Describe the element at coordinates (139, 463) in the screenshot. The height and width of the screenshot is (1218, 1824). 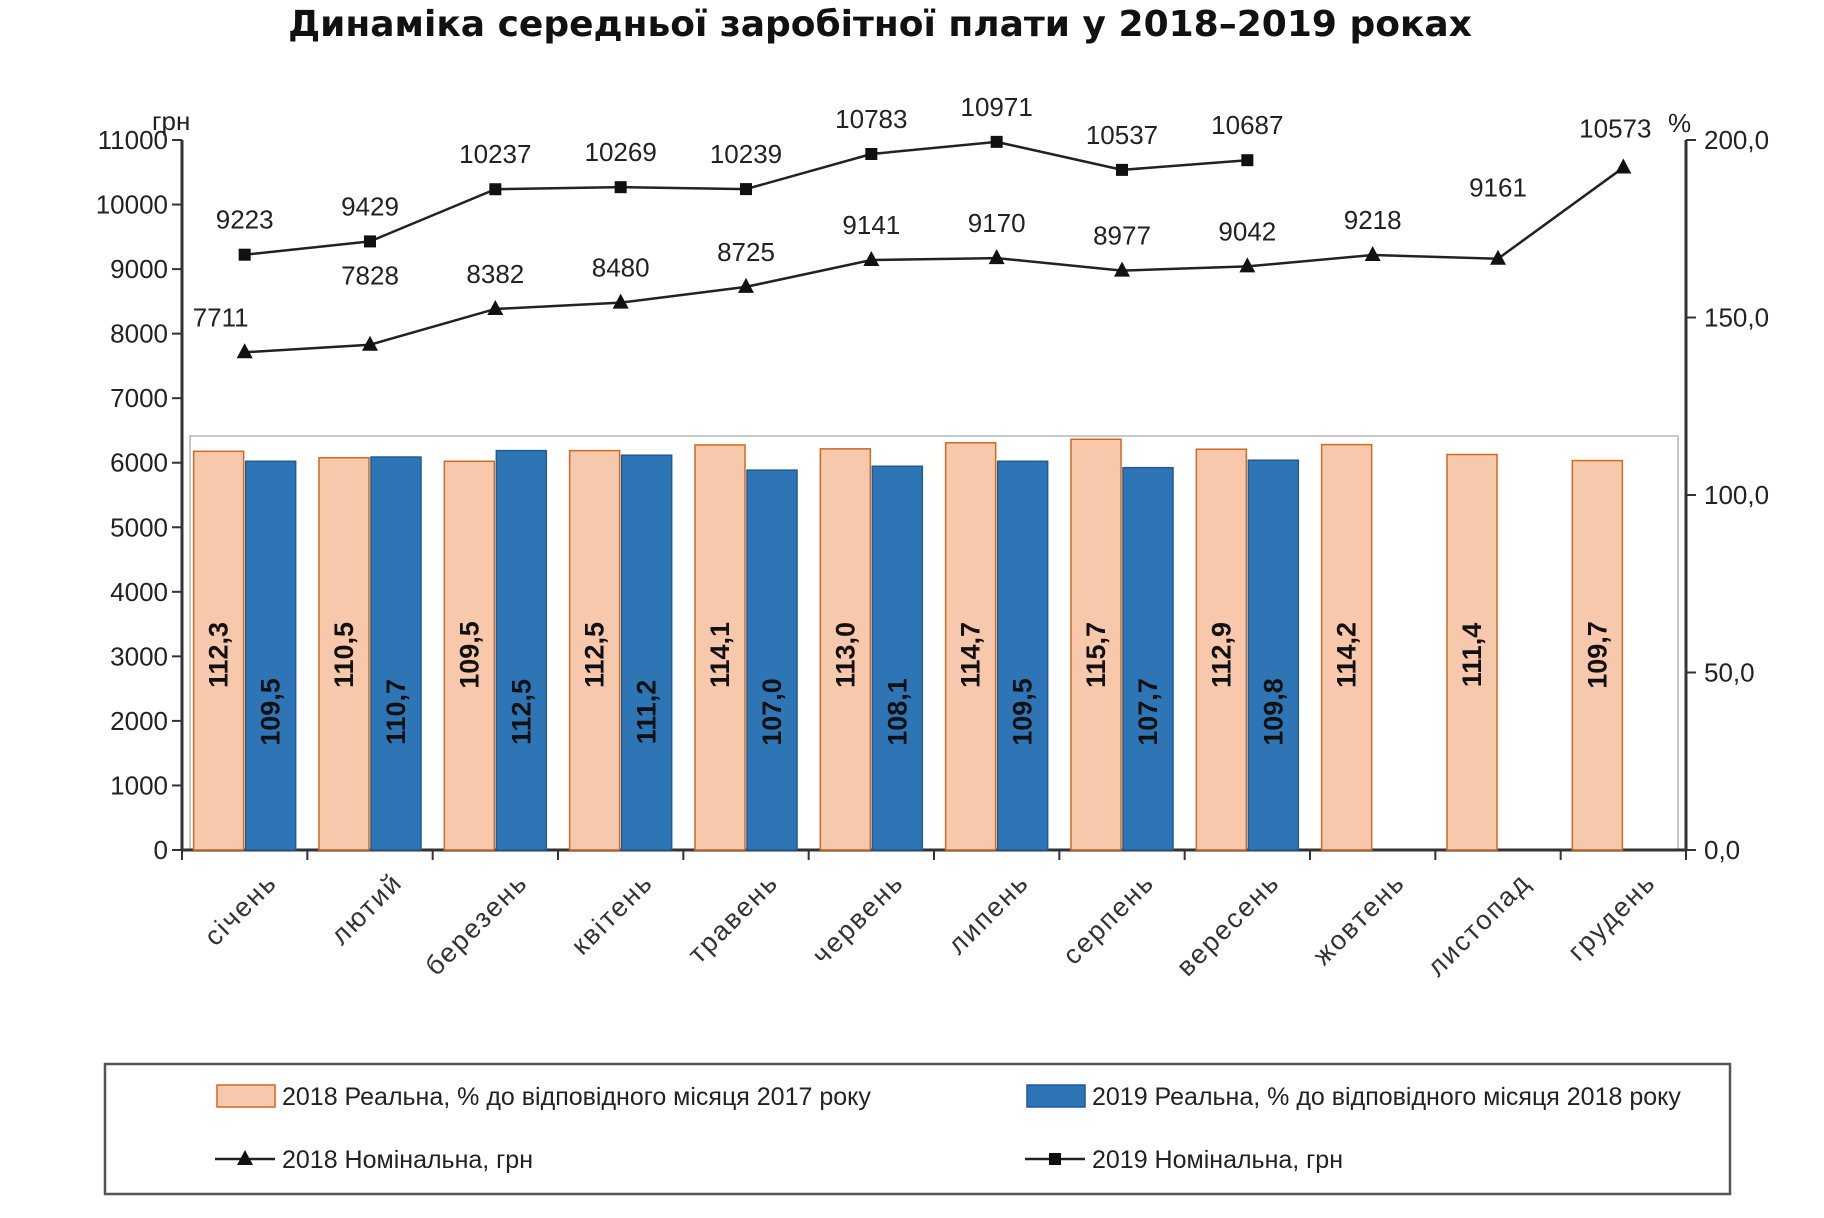
I see `y-left-tick-label: 6000` at that location.